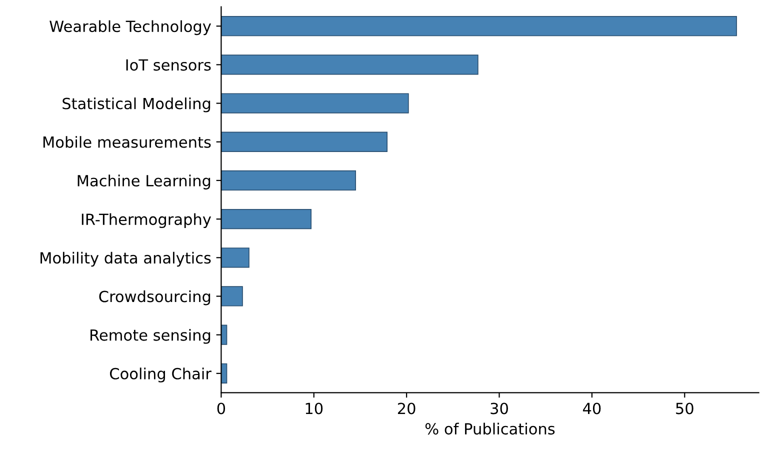 The image size is (768, 454). What do you see at coordinates (130, 28) in the screenshot?
I see `y-tick-label: Wearable Technology` at bounding box center [130, 28].